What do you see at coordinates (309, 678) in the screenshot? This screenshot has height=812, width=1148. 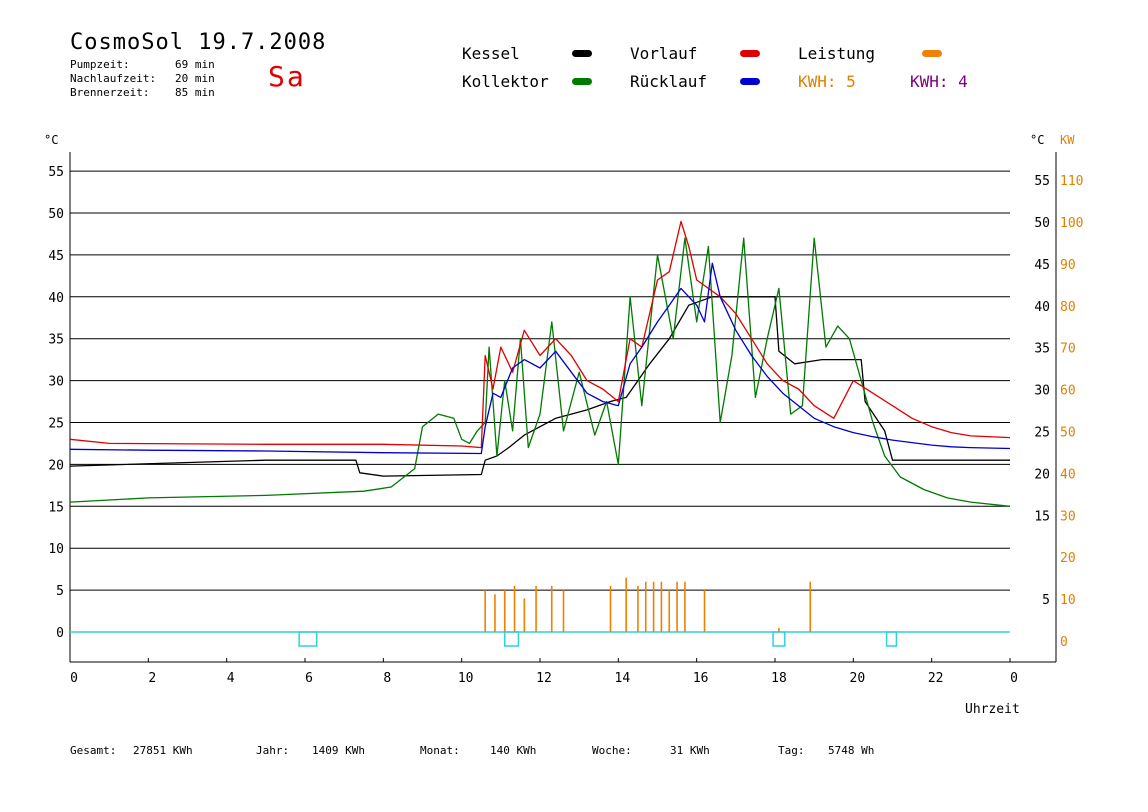 I see `x-tick-label: 6` at bounding box center [309, 678].